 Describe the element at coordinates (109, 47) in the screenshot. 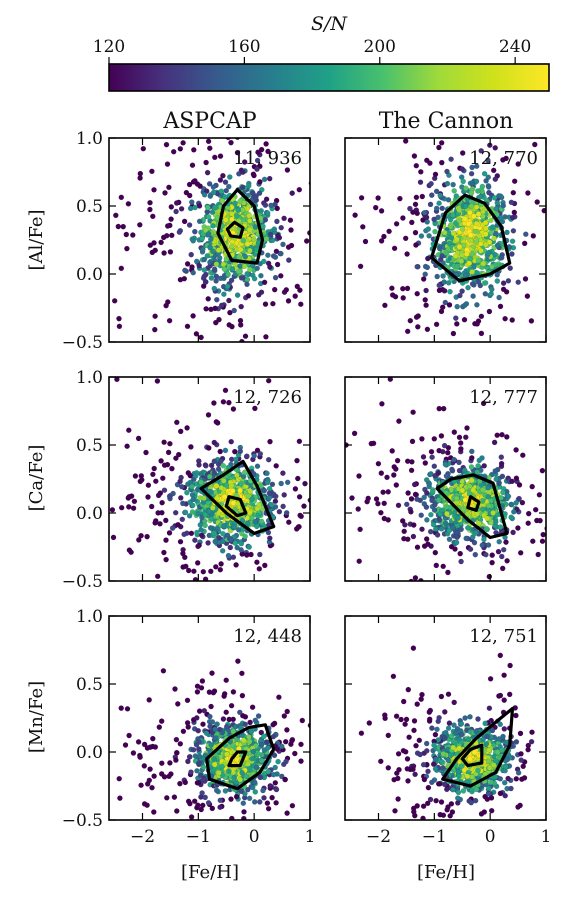

I see `colorbar-tick-label: 120` at that location.